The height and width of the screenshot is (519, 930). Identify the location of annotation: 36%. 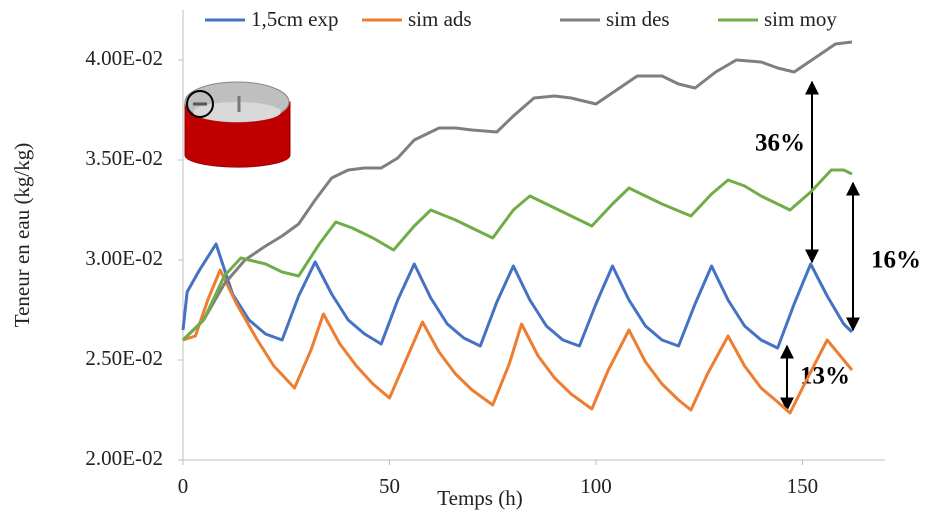
(780, 143).